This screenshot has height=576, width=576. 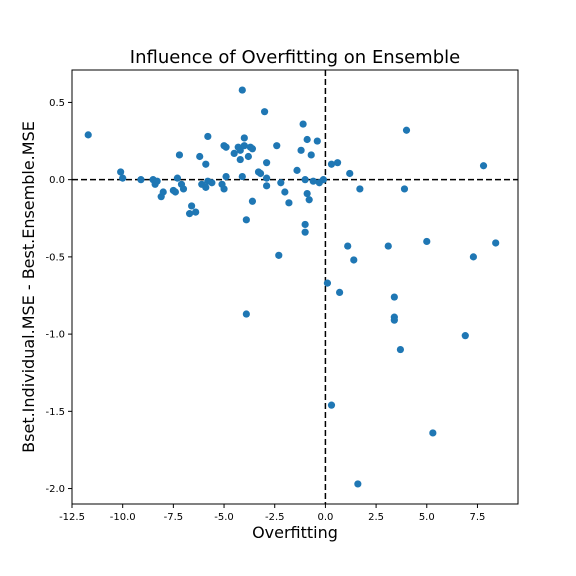 I want to click on x-tick-label: 7.5, so click(x=478, y=517).